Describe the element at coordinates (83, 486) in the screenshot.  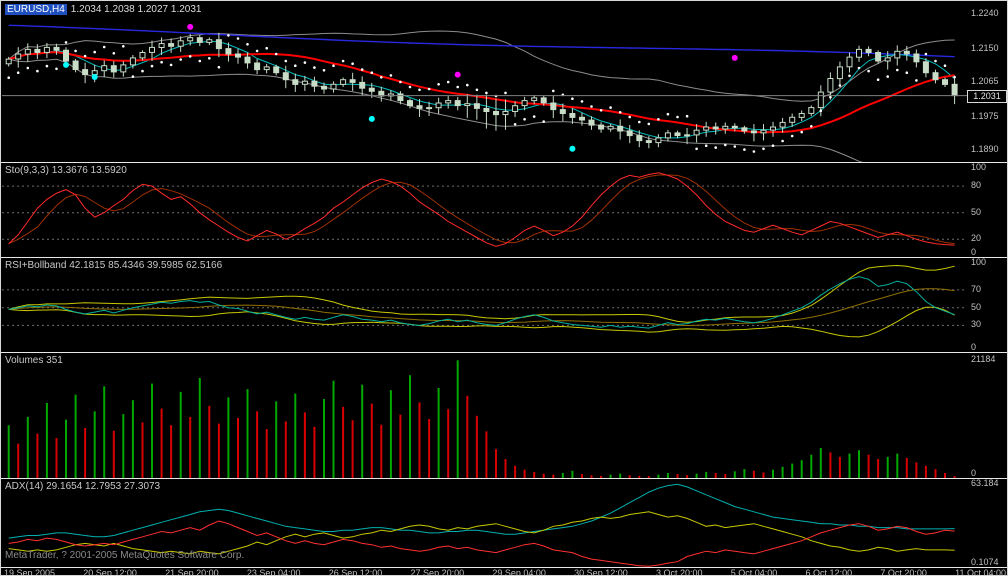
I see `adx-label: ADX(14) 29.1654 12.7953 27.3073` at that location.